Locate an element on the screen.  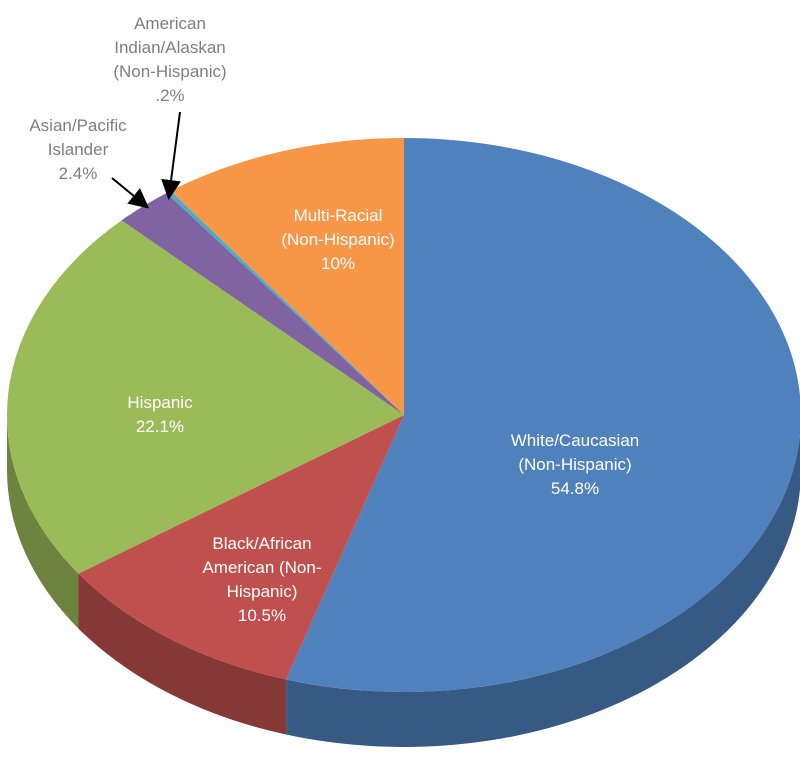
slice-label: White/Caucasian (Non-Hispanic) 54.8% is located at coordinates (575, 465).